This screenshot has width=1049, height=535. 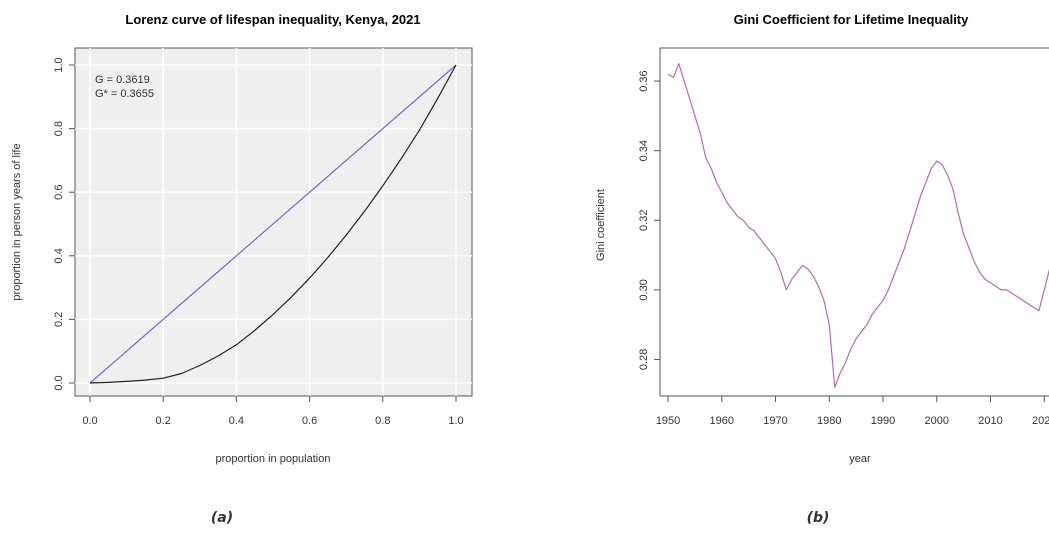 I want to click on caption-a: (a), so click(x=222, y=518).